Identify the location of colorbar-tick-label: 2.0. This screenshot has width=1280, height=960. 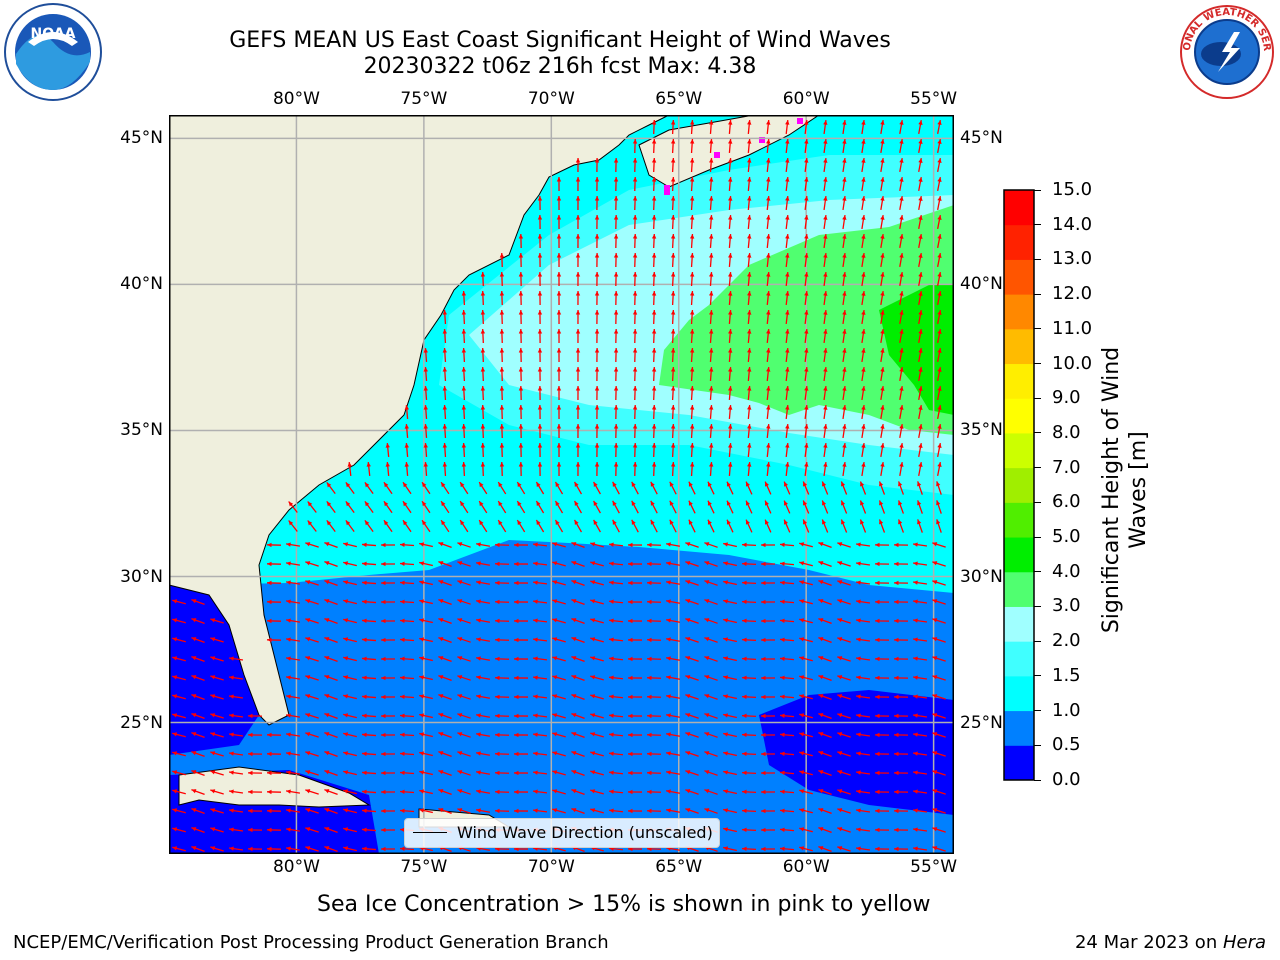
(1066, 641).